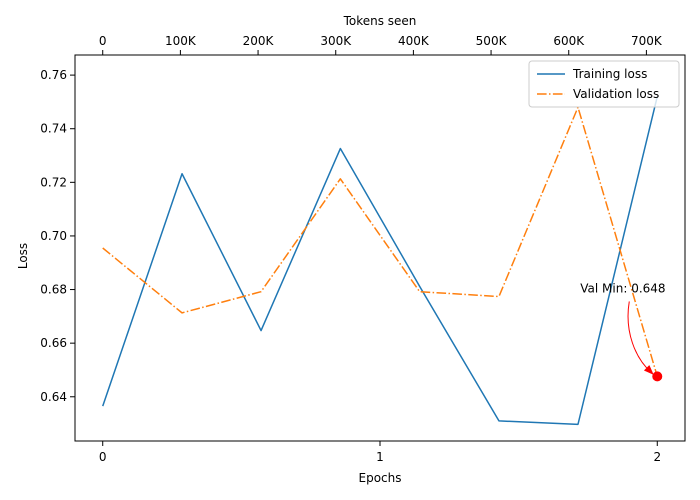 The image size is (700, 500). Describe the element at coordinates (569, 41) in the screenshot. I see `x2-tick-label: 600K` at that location.